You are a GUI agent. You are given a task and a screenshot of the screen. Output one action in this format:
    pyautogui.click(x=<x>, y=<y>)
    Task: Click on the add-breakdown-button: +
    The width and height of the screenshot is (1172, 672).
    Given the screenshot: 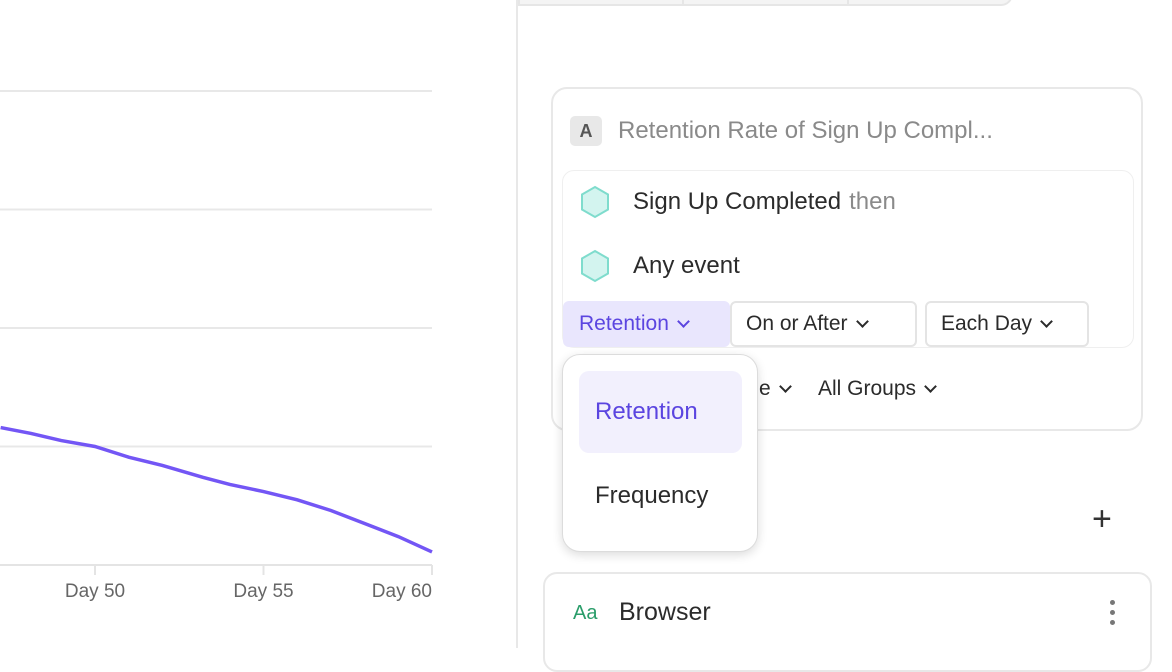 What is the action you would take?
    pyautogui.click(x=1102, y=519)
    